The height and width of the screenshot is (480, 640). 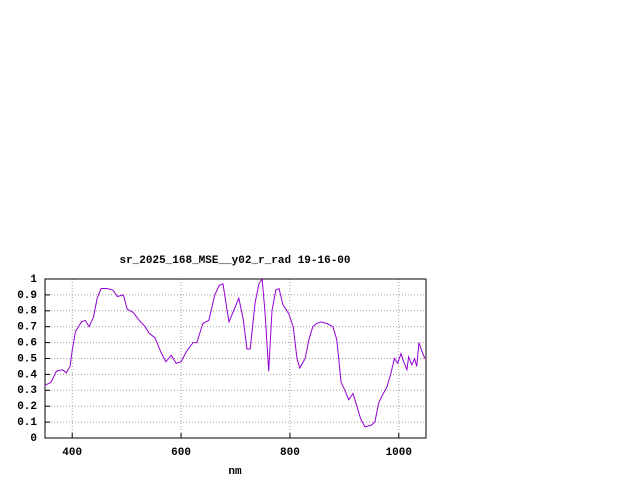 I want to click on y-tick-label: 0.4, so click(x=27, y=375).